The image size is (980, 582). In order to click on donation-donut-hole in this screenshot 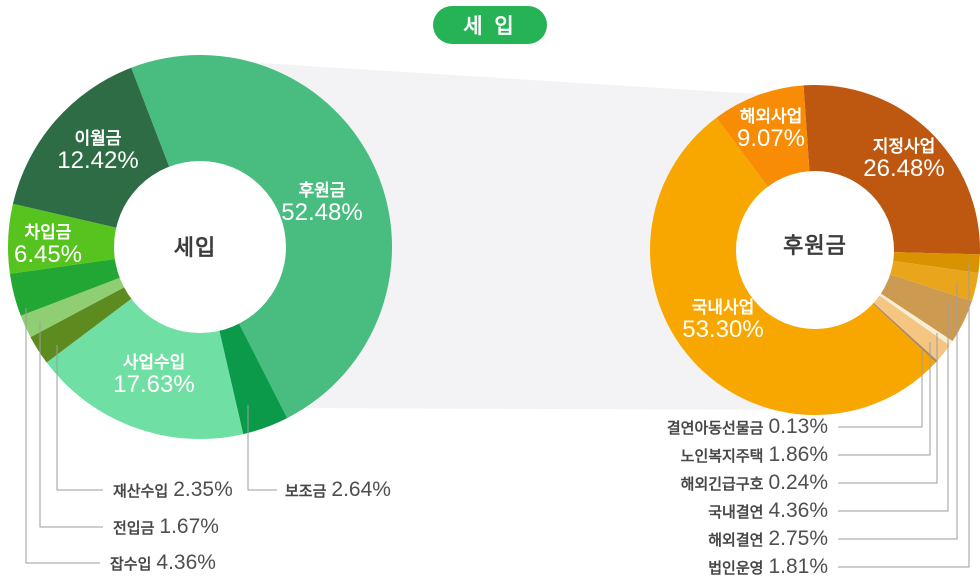, I will do `click(815, 250)`.